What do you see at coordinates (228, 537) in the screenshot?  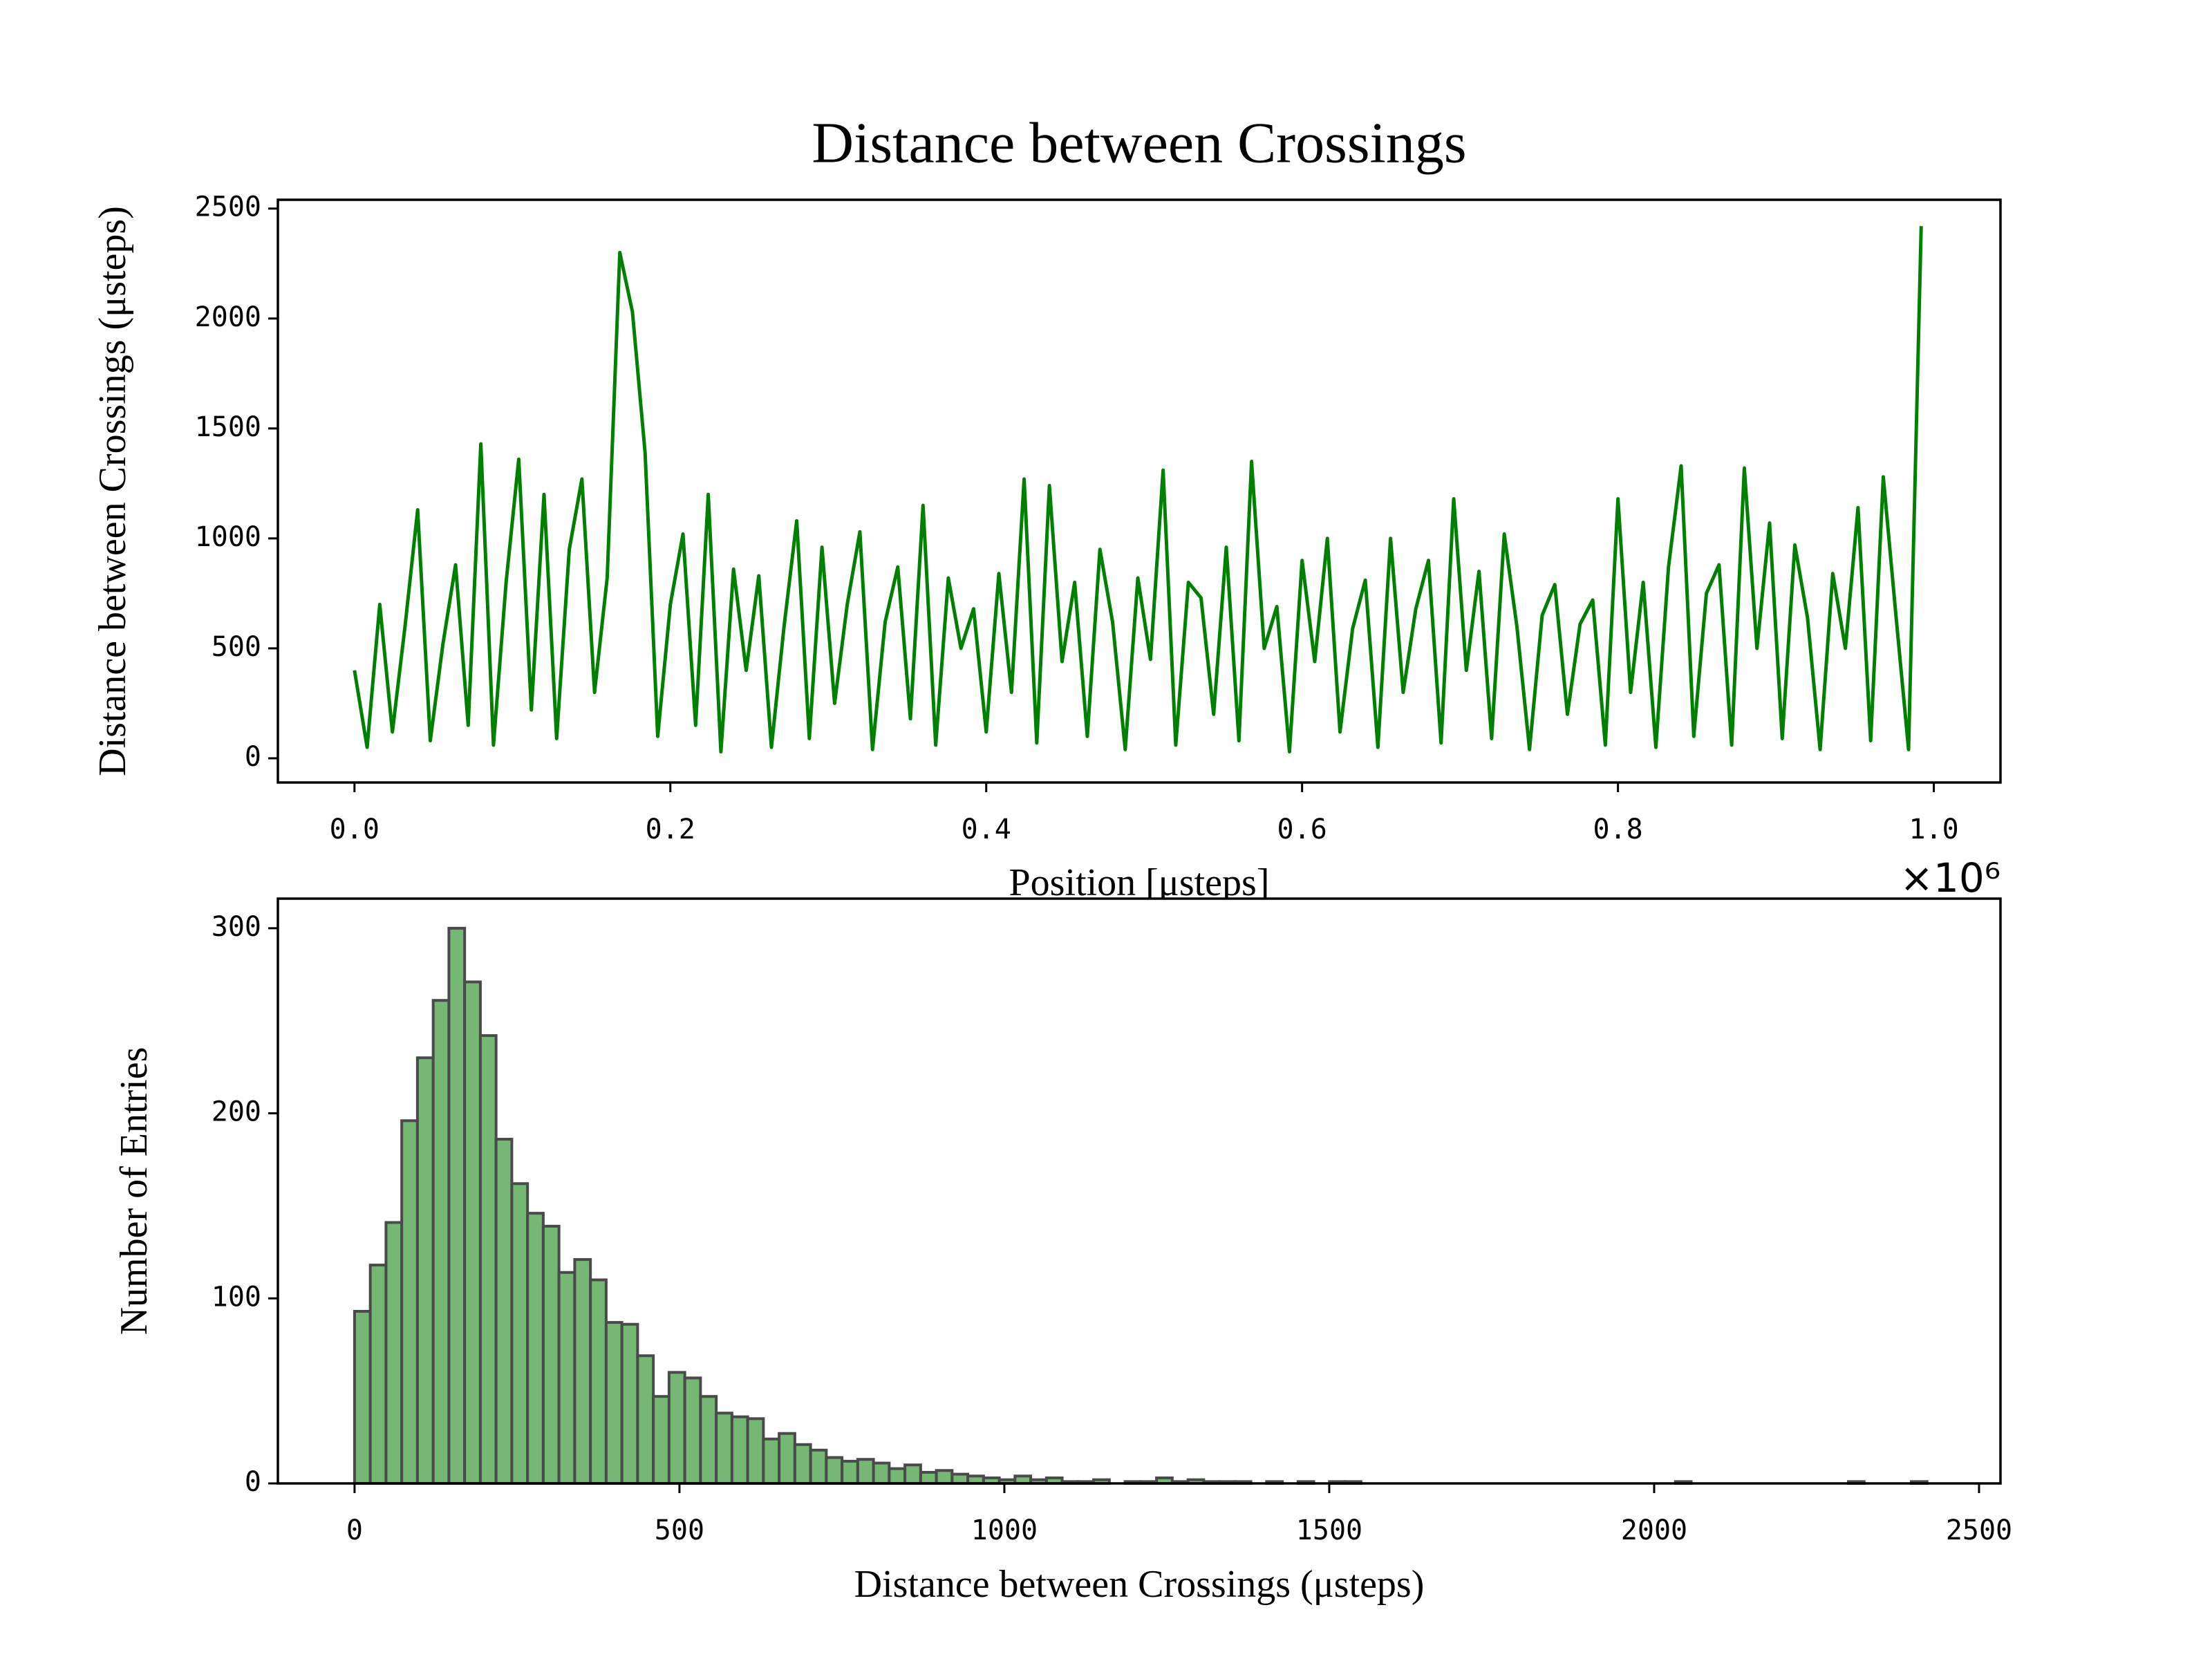 I see `y-tick-label: 1000` at bounding box center [228, 537].